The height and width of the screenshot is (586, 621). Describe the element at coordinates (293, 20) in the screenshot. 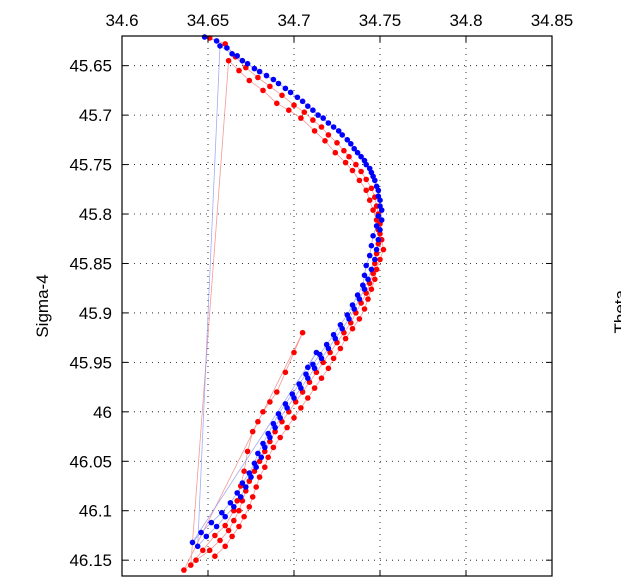

I see `x-tick-label: 34.7` at that location.